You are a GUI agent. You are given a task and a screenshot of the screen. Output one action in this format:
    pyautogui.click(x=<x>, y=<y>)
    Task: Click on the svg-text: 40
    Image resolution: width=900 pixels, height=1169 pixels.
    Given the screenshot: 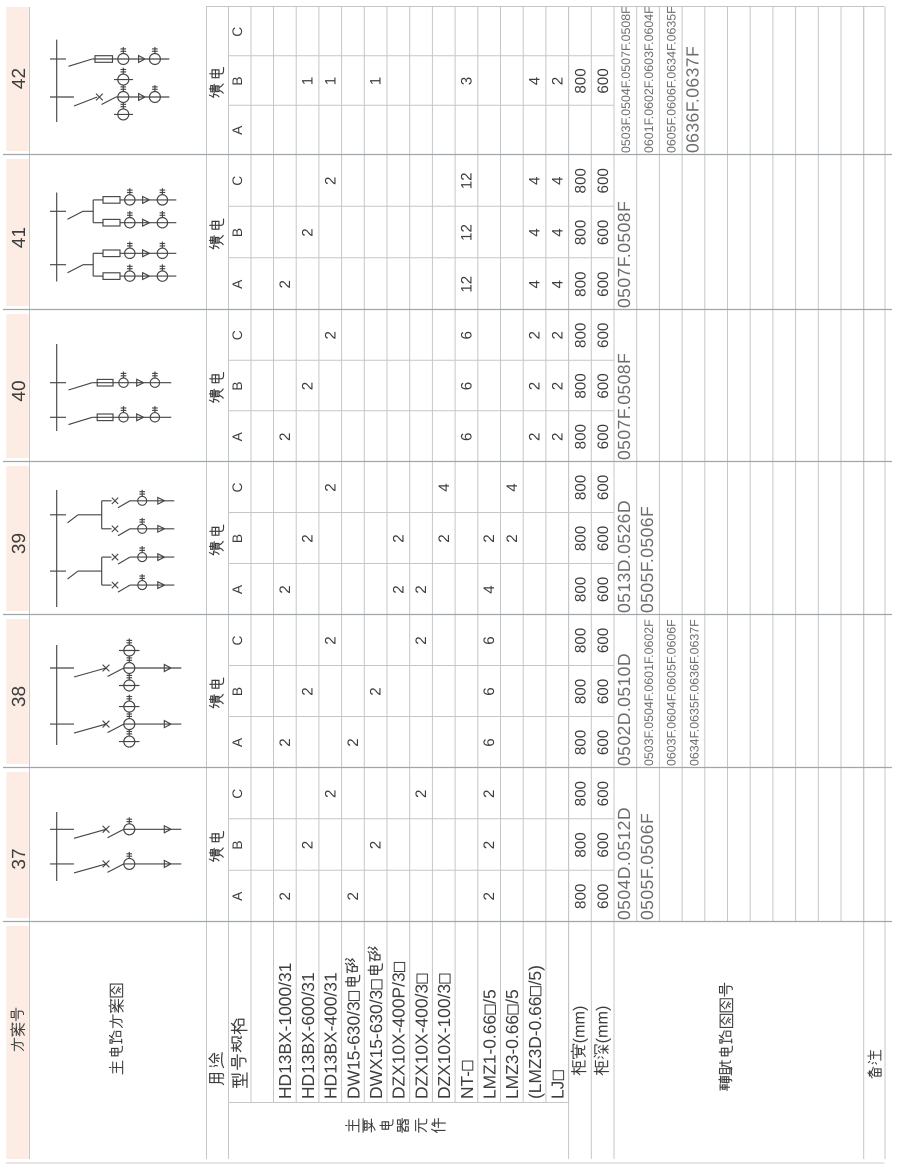 What is the action you would take?
    pyautogui.click(x=19, y=390)
    